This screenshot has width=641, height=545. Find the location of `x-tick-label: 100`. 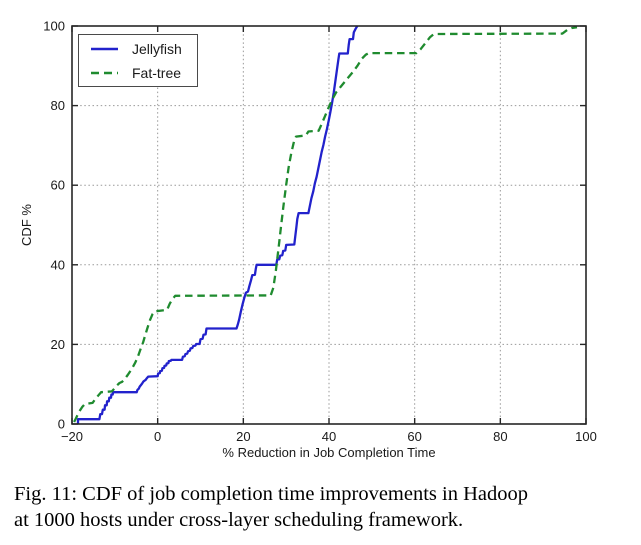

x-tick-label: 100 is located at coordinates (586, 436).